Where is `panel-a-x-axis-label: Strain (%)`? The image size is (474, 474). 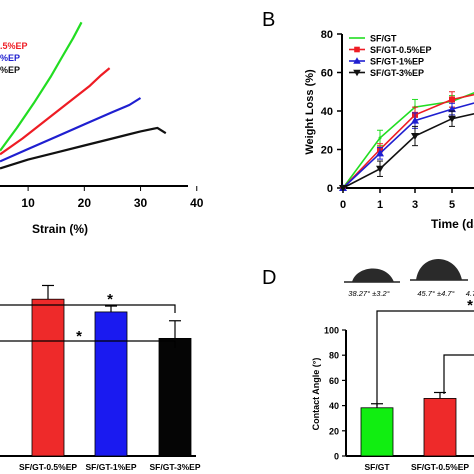 panel-a-x-axis-label: Strain (%) is located at coordinates (60, 229).